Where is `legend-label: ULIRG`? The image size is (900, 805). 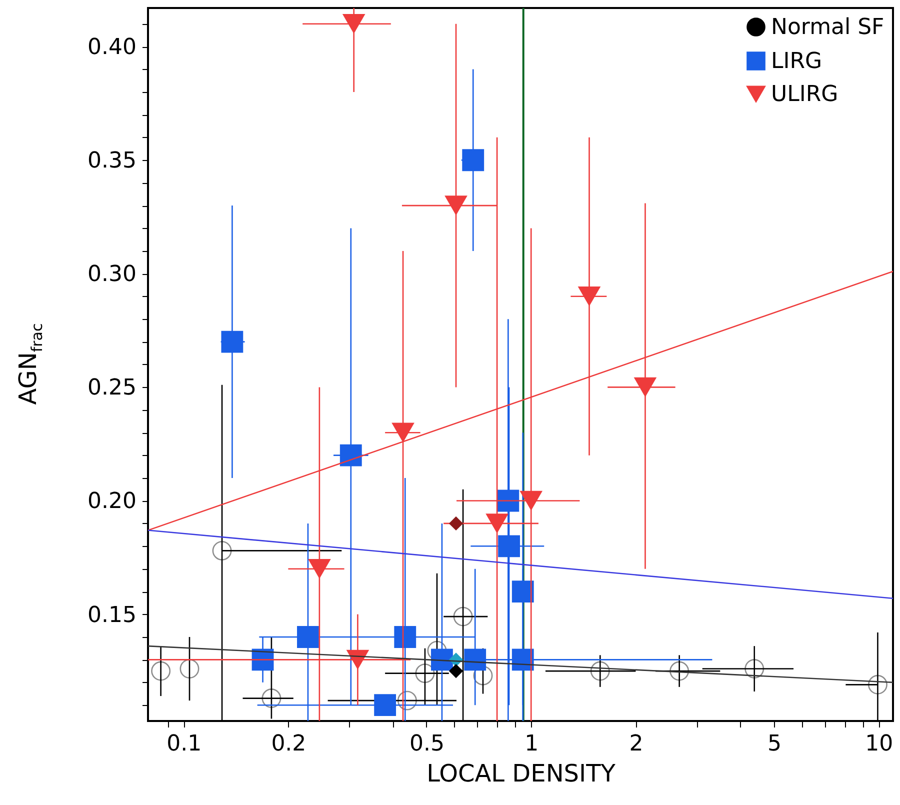 legend-label: ULIRG is located at coordinates (804, 94).